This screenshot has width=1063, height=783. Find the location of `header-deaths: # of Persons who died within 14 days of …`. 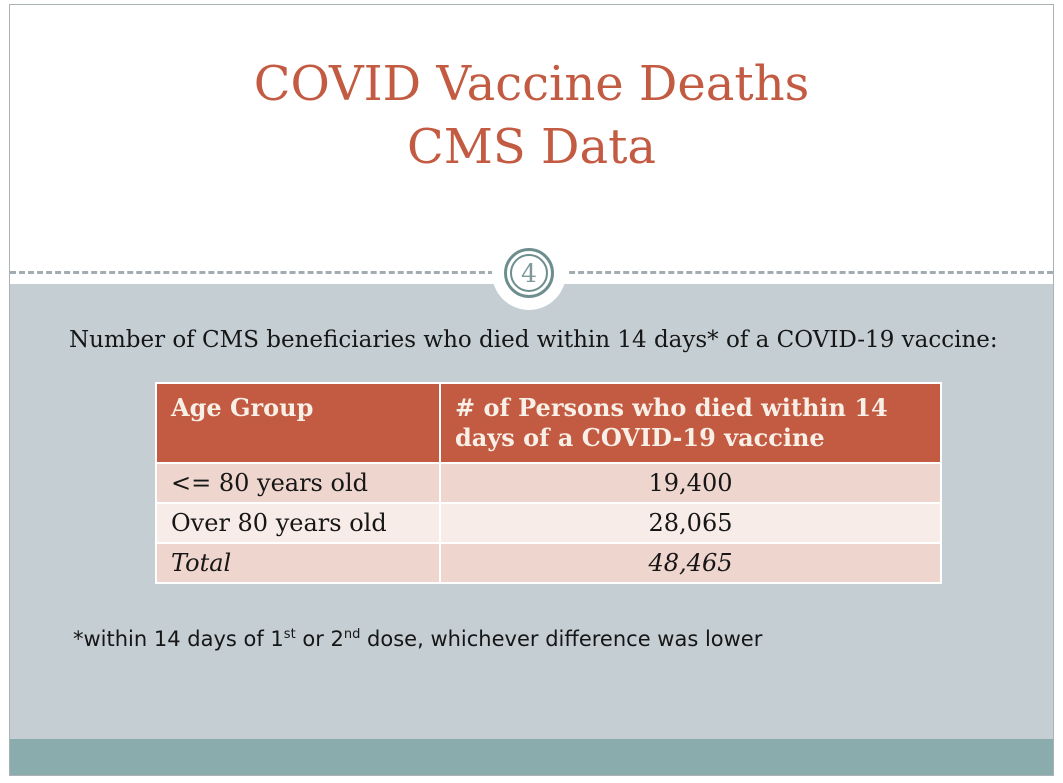

header-deaths: # of Persons who died within 14 days of … is located at coordinates (690, 423).